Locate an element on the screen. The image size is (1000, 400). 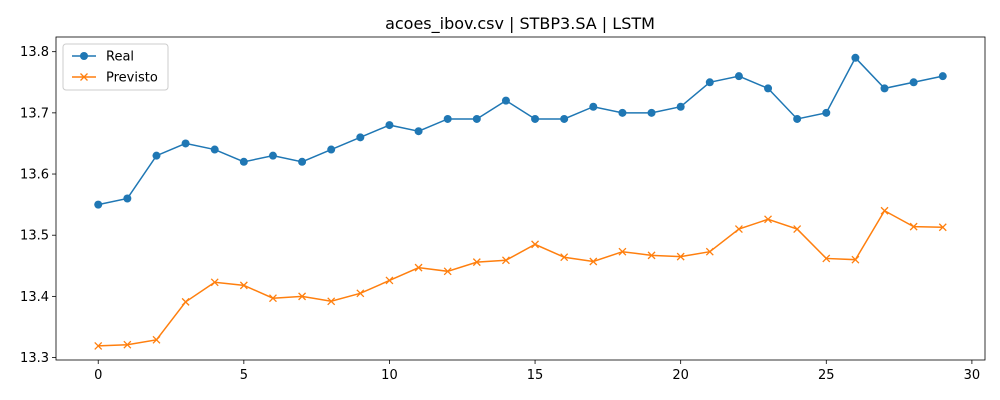
x-tick-label: 25 is located at coordinates (826, 375).